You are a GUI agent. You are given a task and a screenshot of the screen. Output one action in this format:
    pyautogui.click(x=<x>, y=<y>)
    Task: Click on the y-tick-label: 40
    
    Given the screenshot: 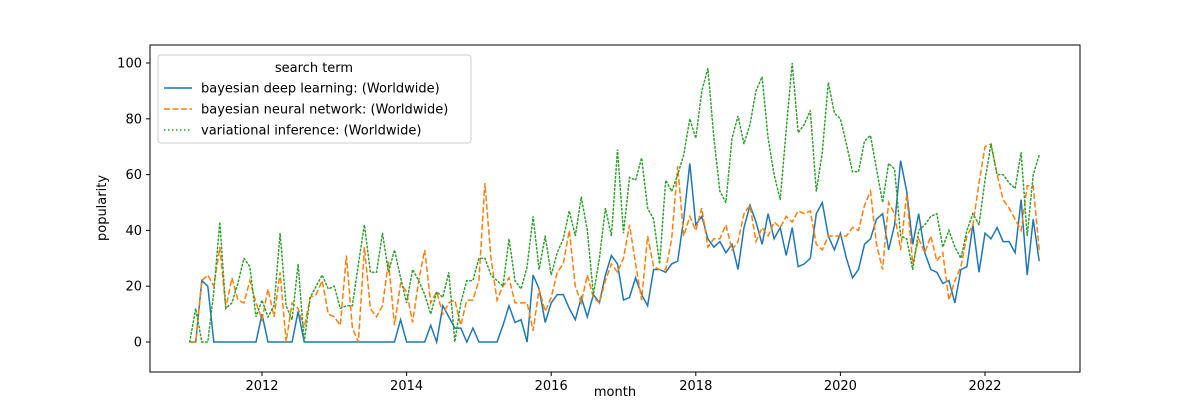 What is the action you would take?
    pyautogui.click(x=133, y=231)
    